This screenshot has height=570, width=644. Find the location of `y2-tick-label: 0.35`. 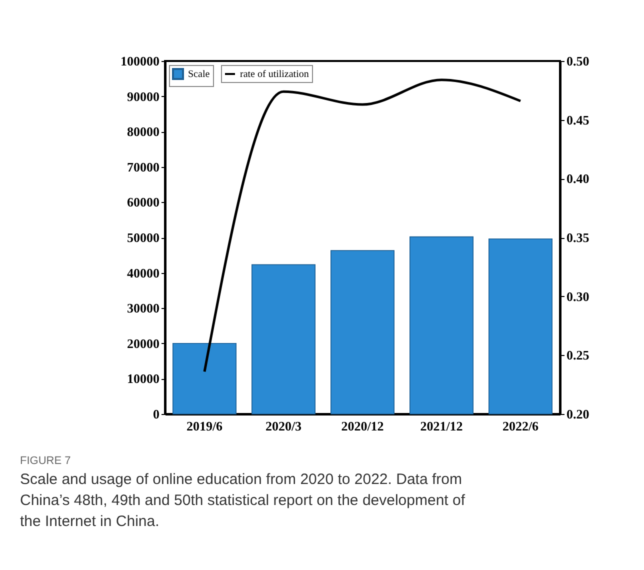

y2-tick-label: 0.35 is located at coordinates (578, 237).